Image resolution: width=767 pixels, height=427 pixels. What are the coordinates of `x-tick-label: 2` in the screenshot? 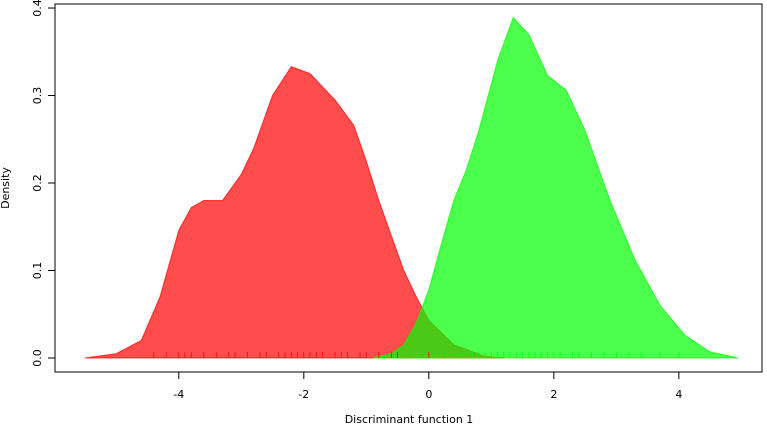 It's located at (553, 394).